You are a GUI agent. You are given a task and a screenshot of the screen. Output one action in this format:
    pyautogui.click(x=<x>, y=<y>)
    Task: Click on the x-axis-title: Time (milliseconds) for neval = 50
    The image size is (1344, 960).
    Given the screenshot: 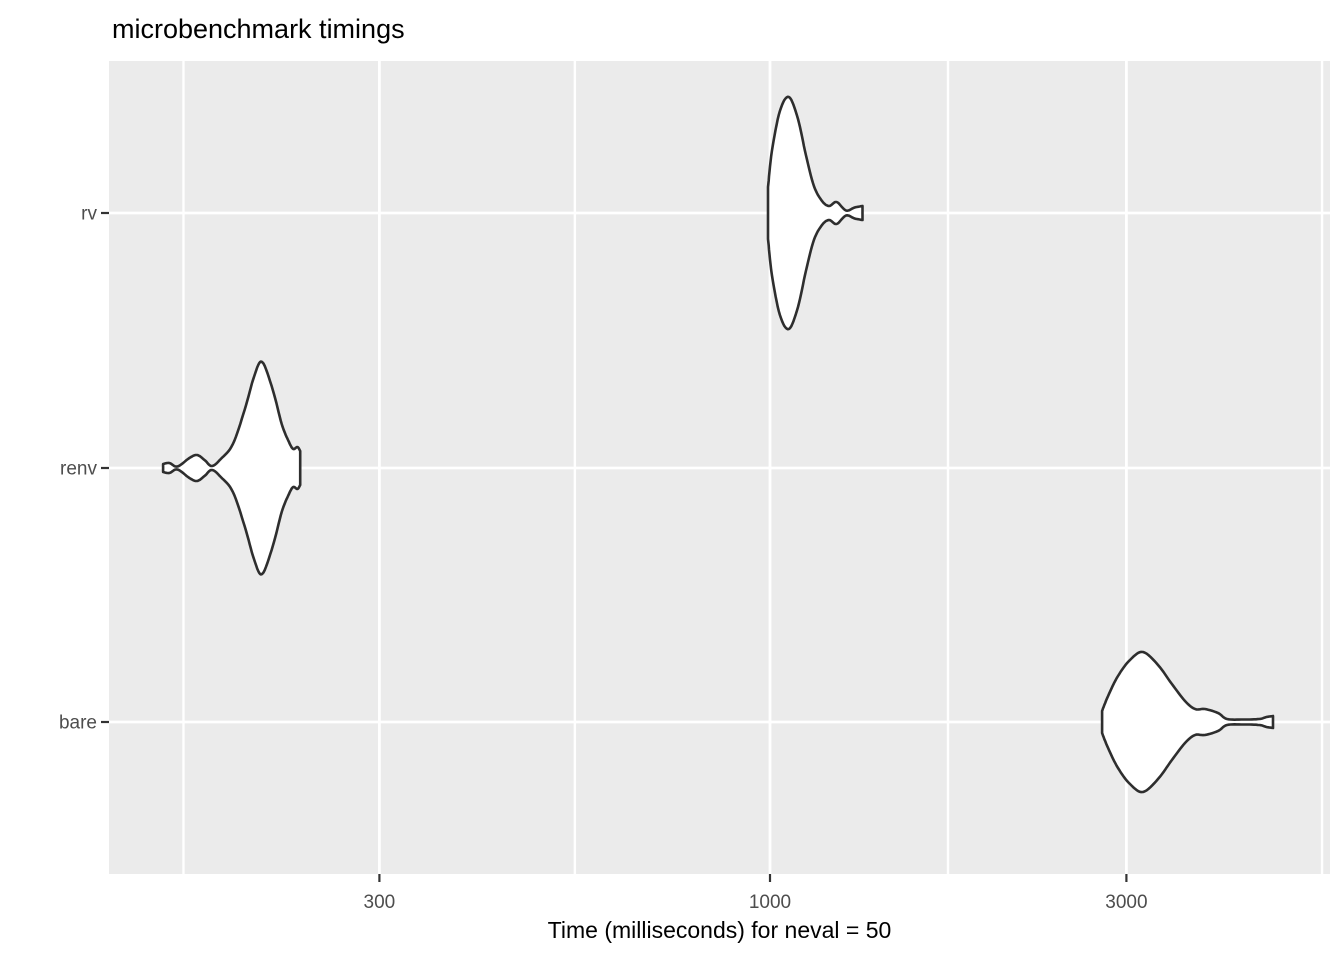 What is the action you would take?
    pyautogui.click(x=720, y=930)
    